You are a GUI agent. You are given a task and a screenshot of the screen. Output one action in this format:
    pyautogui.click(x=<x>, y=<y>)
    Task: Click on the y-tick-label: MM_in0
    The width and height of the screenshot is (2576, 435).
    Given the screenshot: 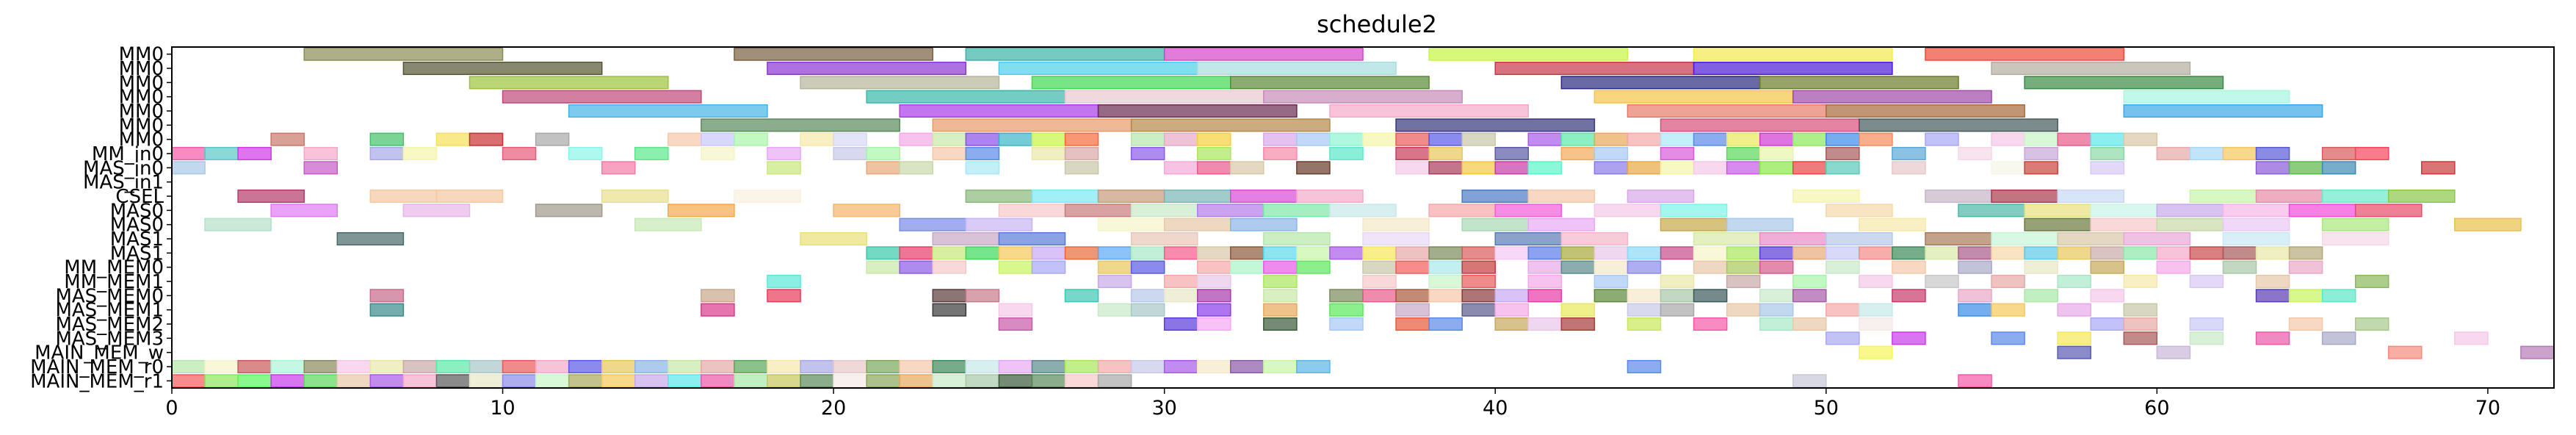 What is the action you would take?
    pyautogui.click(x=128, y=154)
    